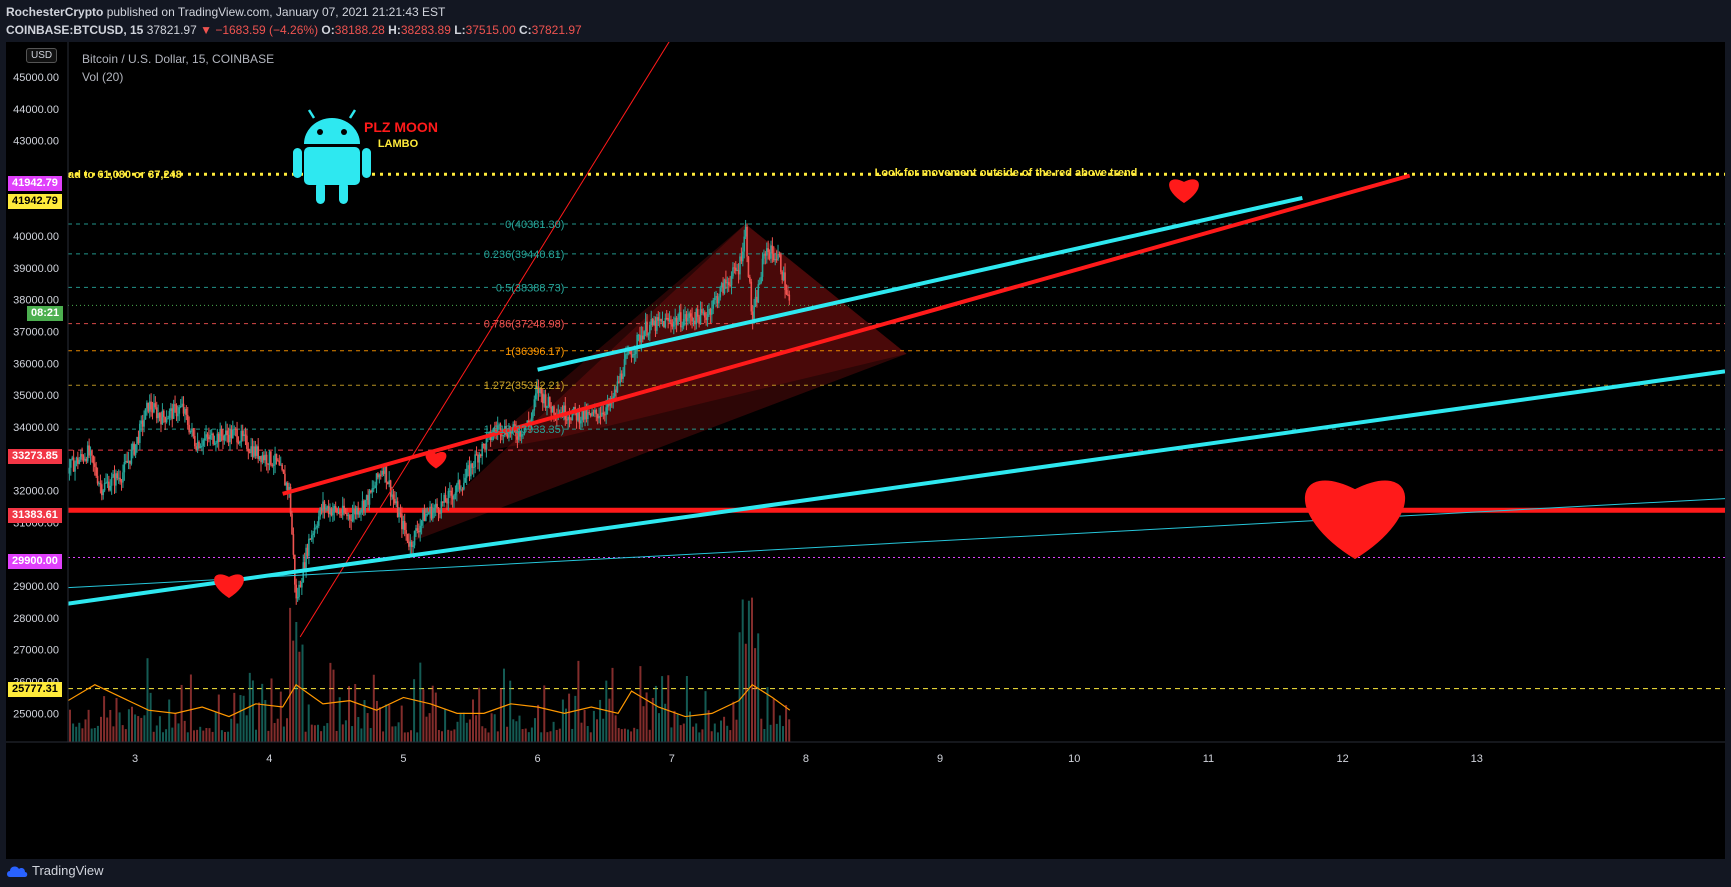 The image size is (1731, 887). Describe the element at coordinates (297, 163) in the screenshot. I see `android-arm-left` at that location.